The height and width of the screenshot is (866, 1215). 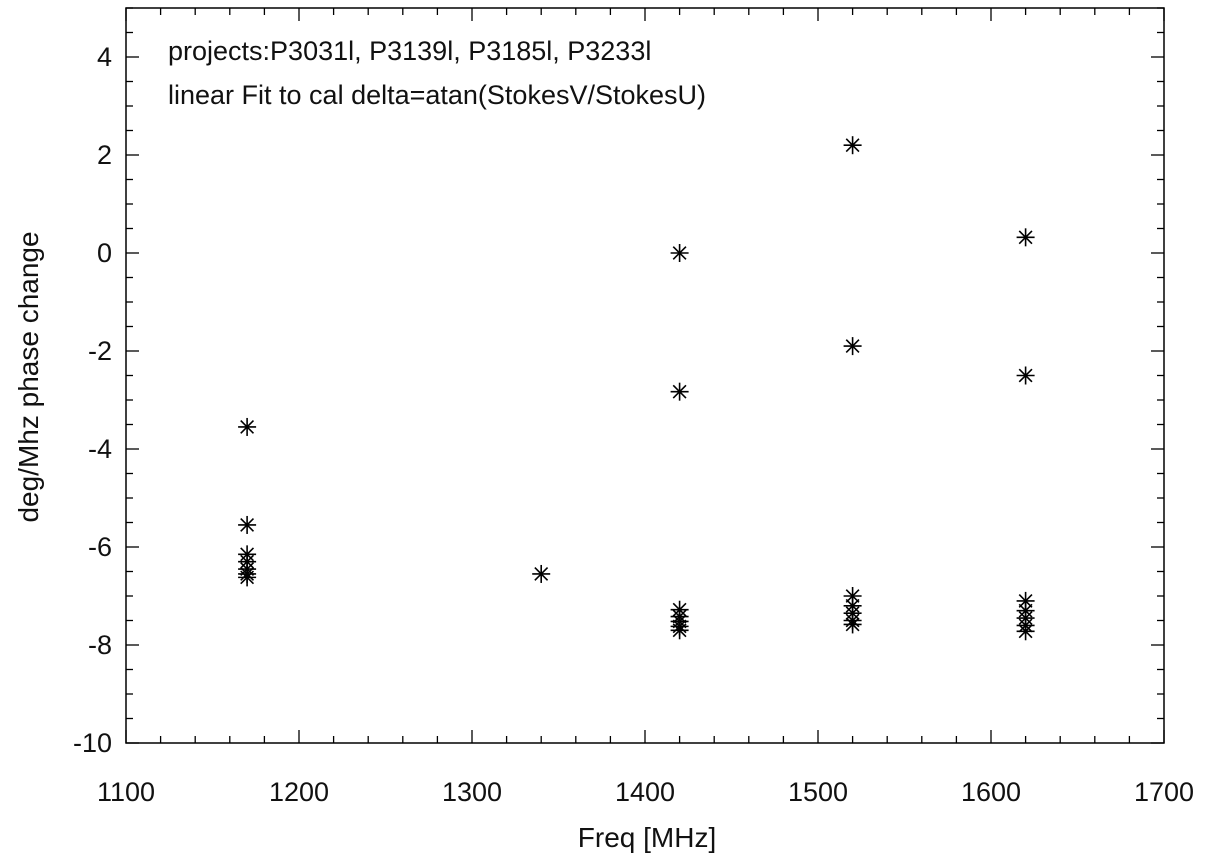 I want to click on y-tick-label: 4, so click(x=104, y=57).